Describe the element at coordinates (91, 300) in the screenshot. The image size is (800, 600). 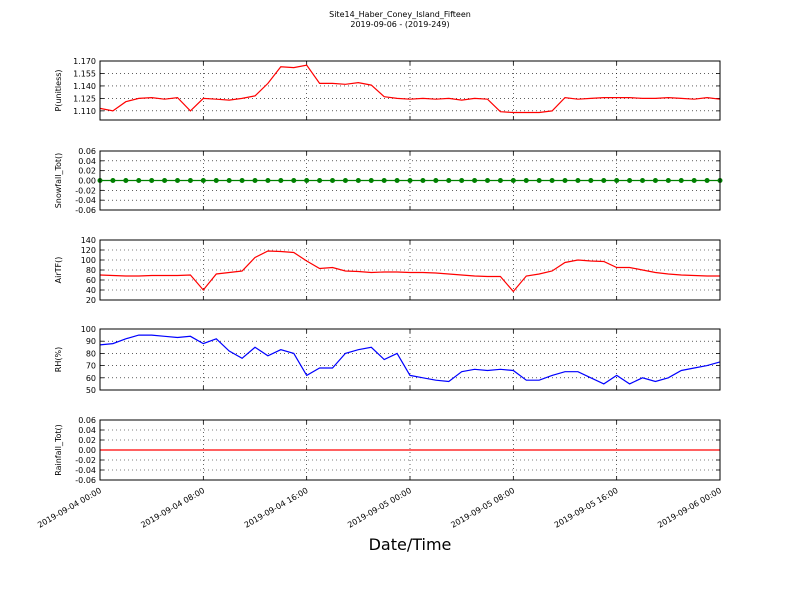
I see `y-tick-label: 20` at that location.